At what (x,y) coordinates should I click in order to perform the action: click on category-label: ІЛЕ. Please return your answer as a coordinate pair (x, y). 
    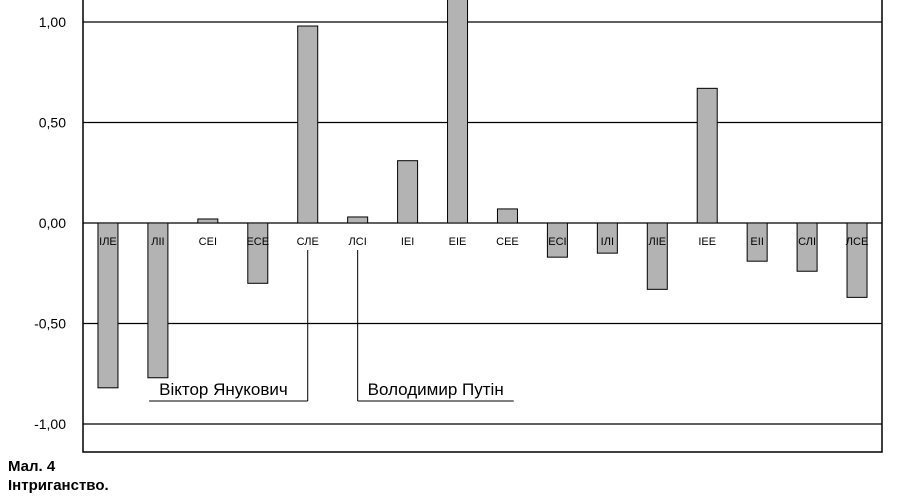
    Looking at the image, I should click on (108, 242).